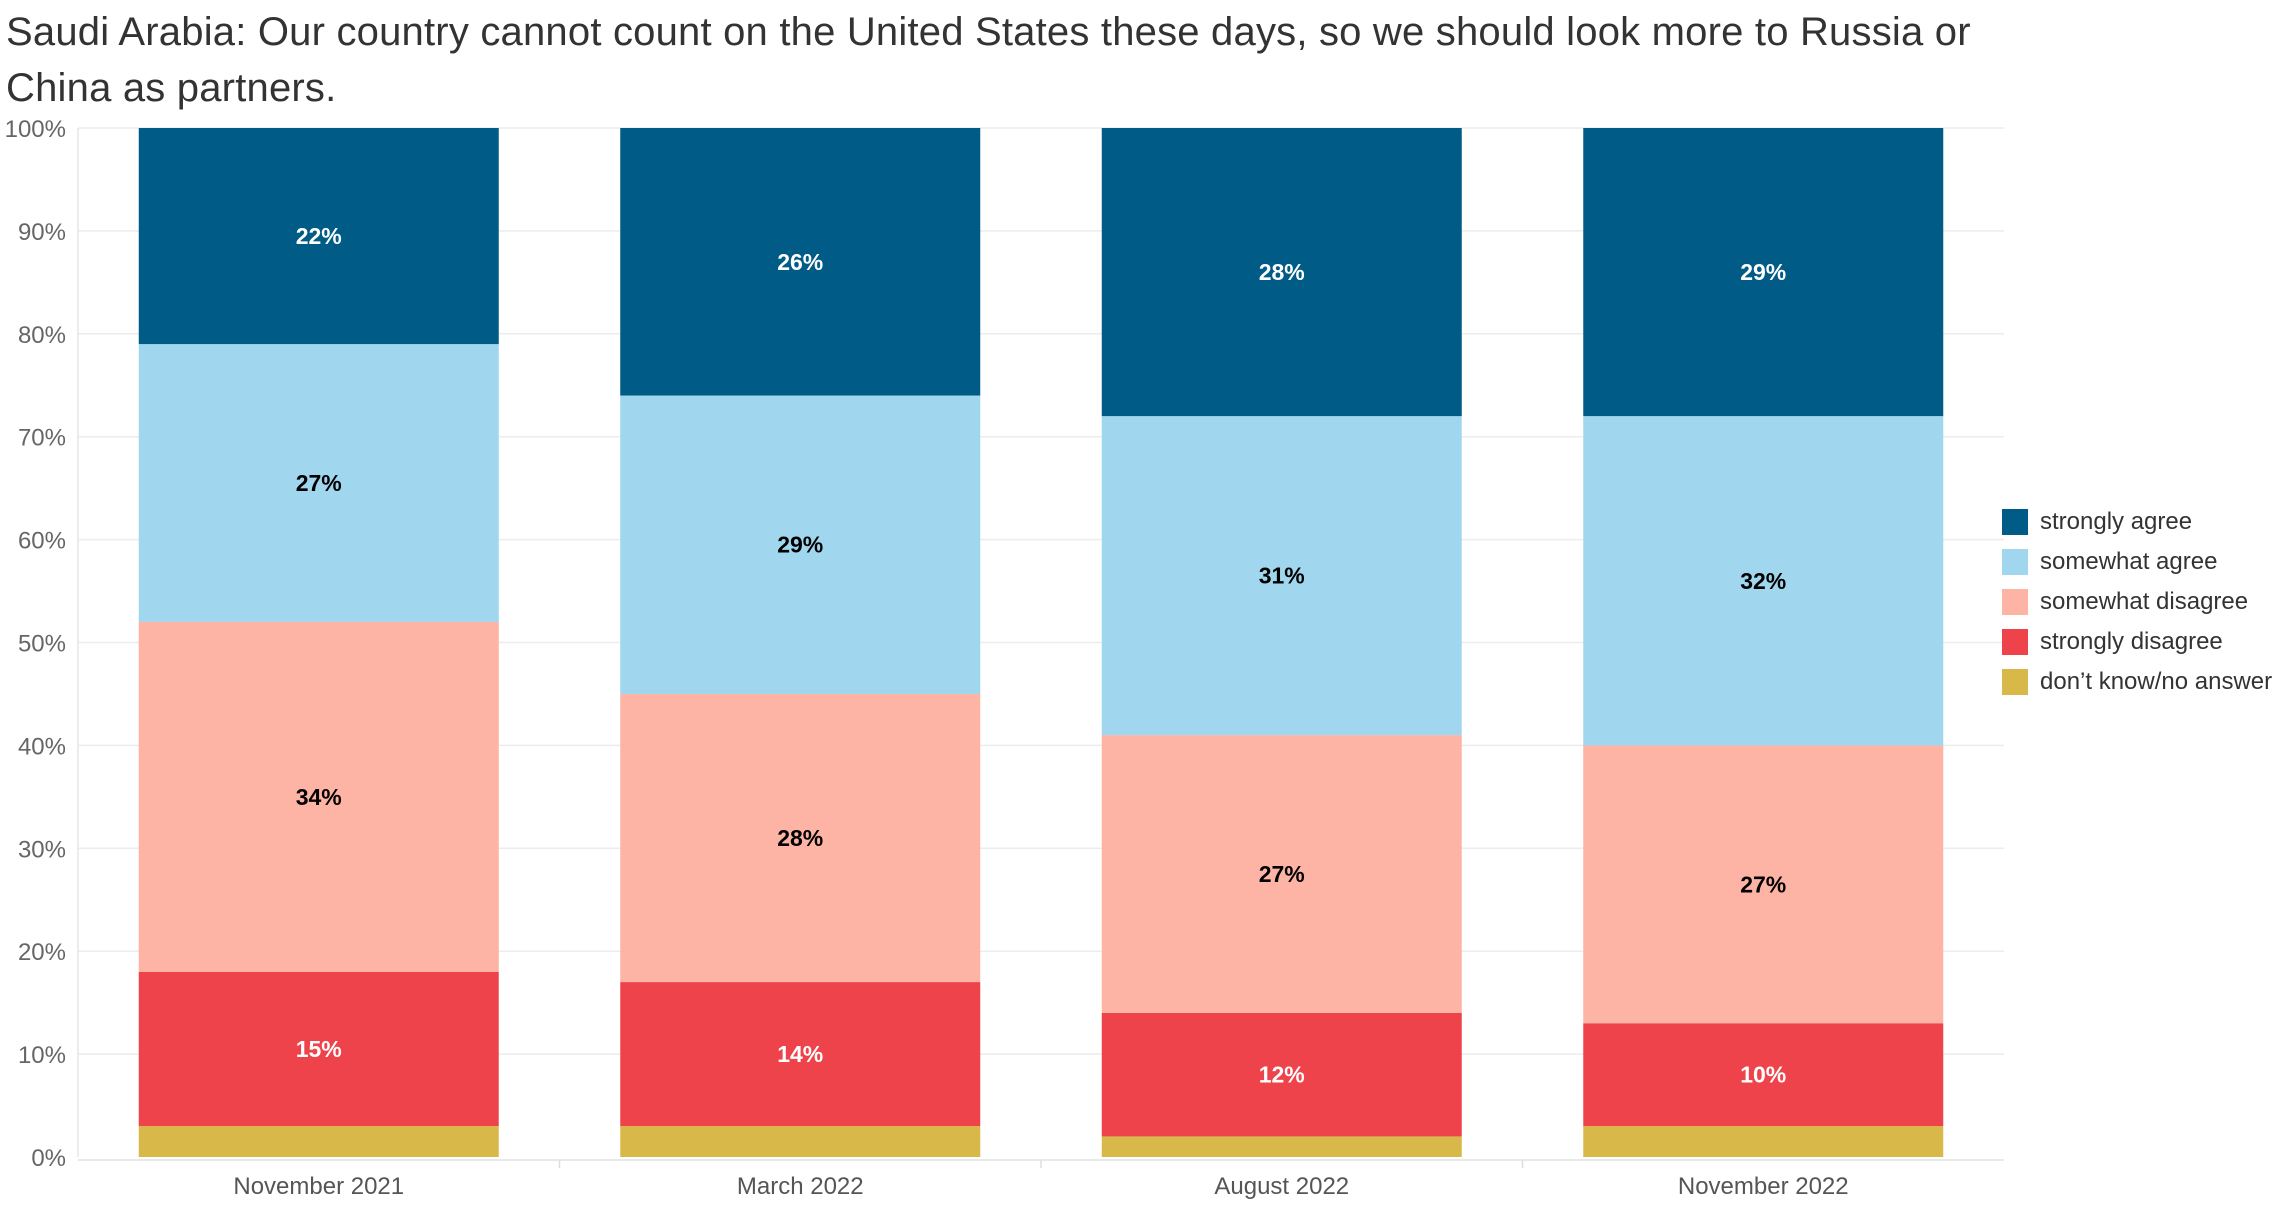  What do you see at coordinates (42, 1055) in the screenshot?
I see `y-tick-label: 10%` at bounding box center [42, 1055].